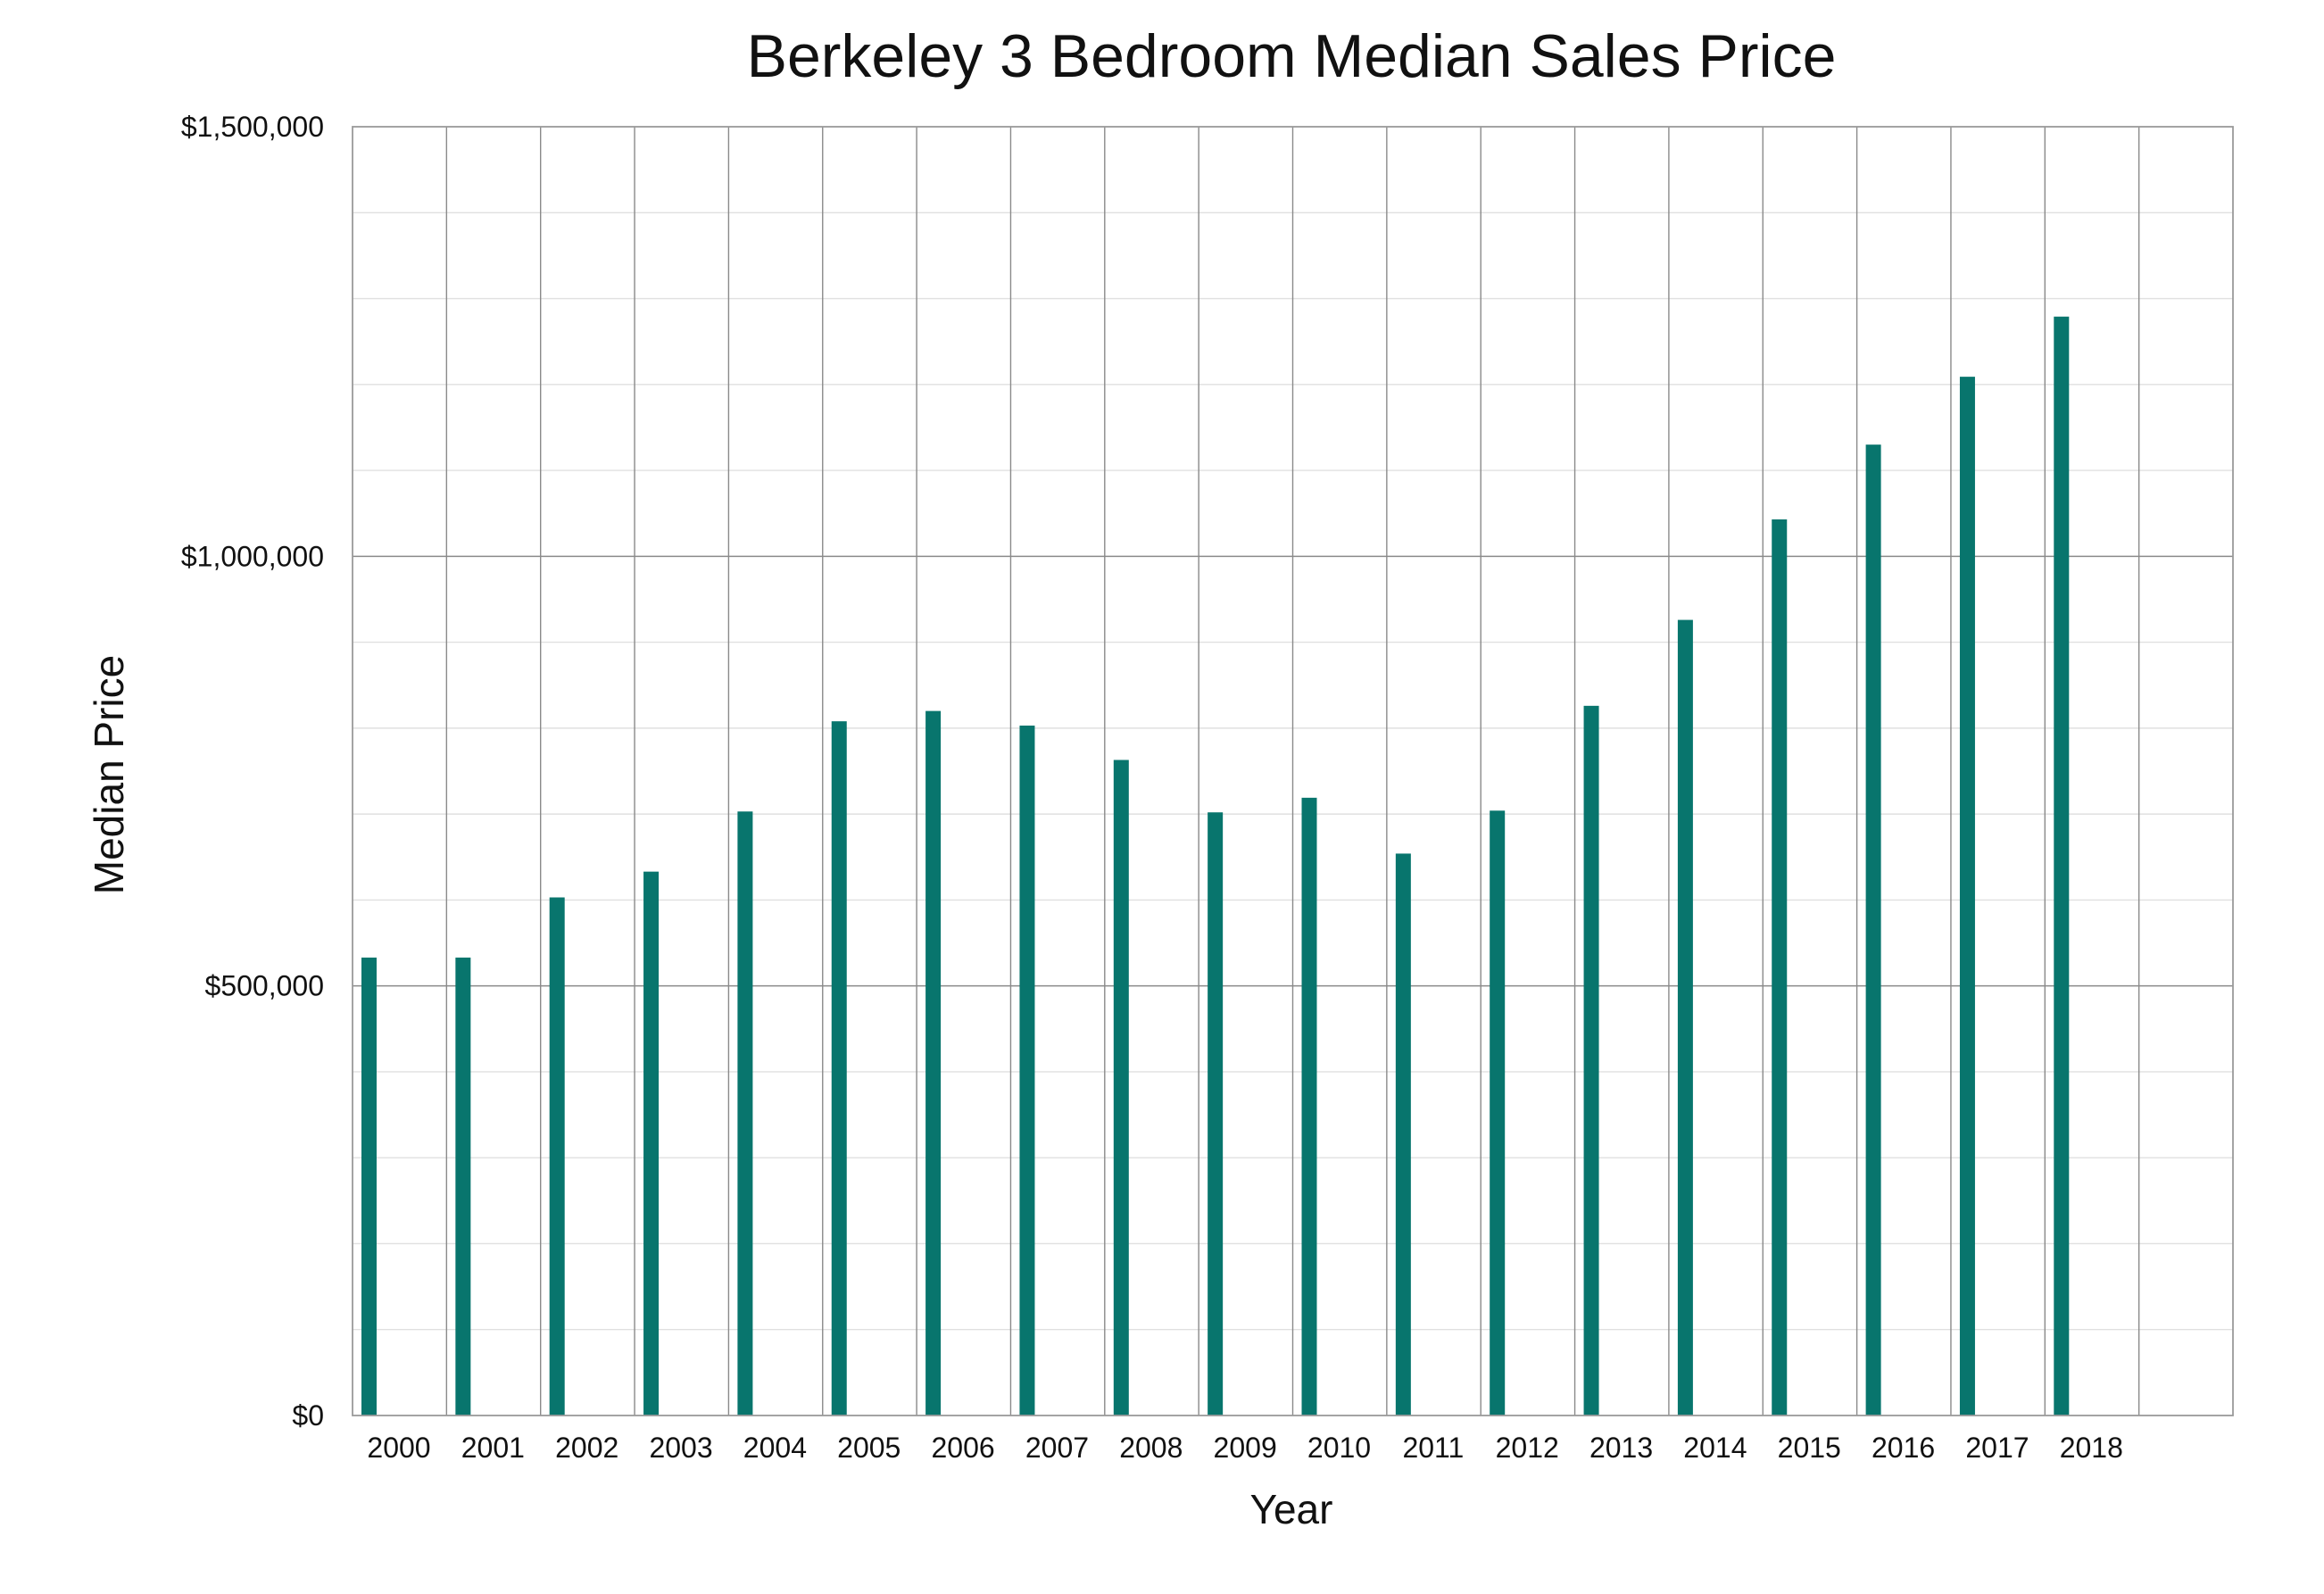 This screenshot has width=2324, height=1594. What do you see at coordinates (1057, 1448) in the screenshot?
I see `x-tick-label: 2007` at bounding box center [1057, 1448].